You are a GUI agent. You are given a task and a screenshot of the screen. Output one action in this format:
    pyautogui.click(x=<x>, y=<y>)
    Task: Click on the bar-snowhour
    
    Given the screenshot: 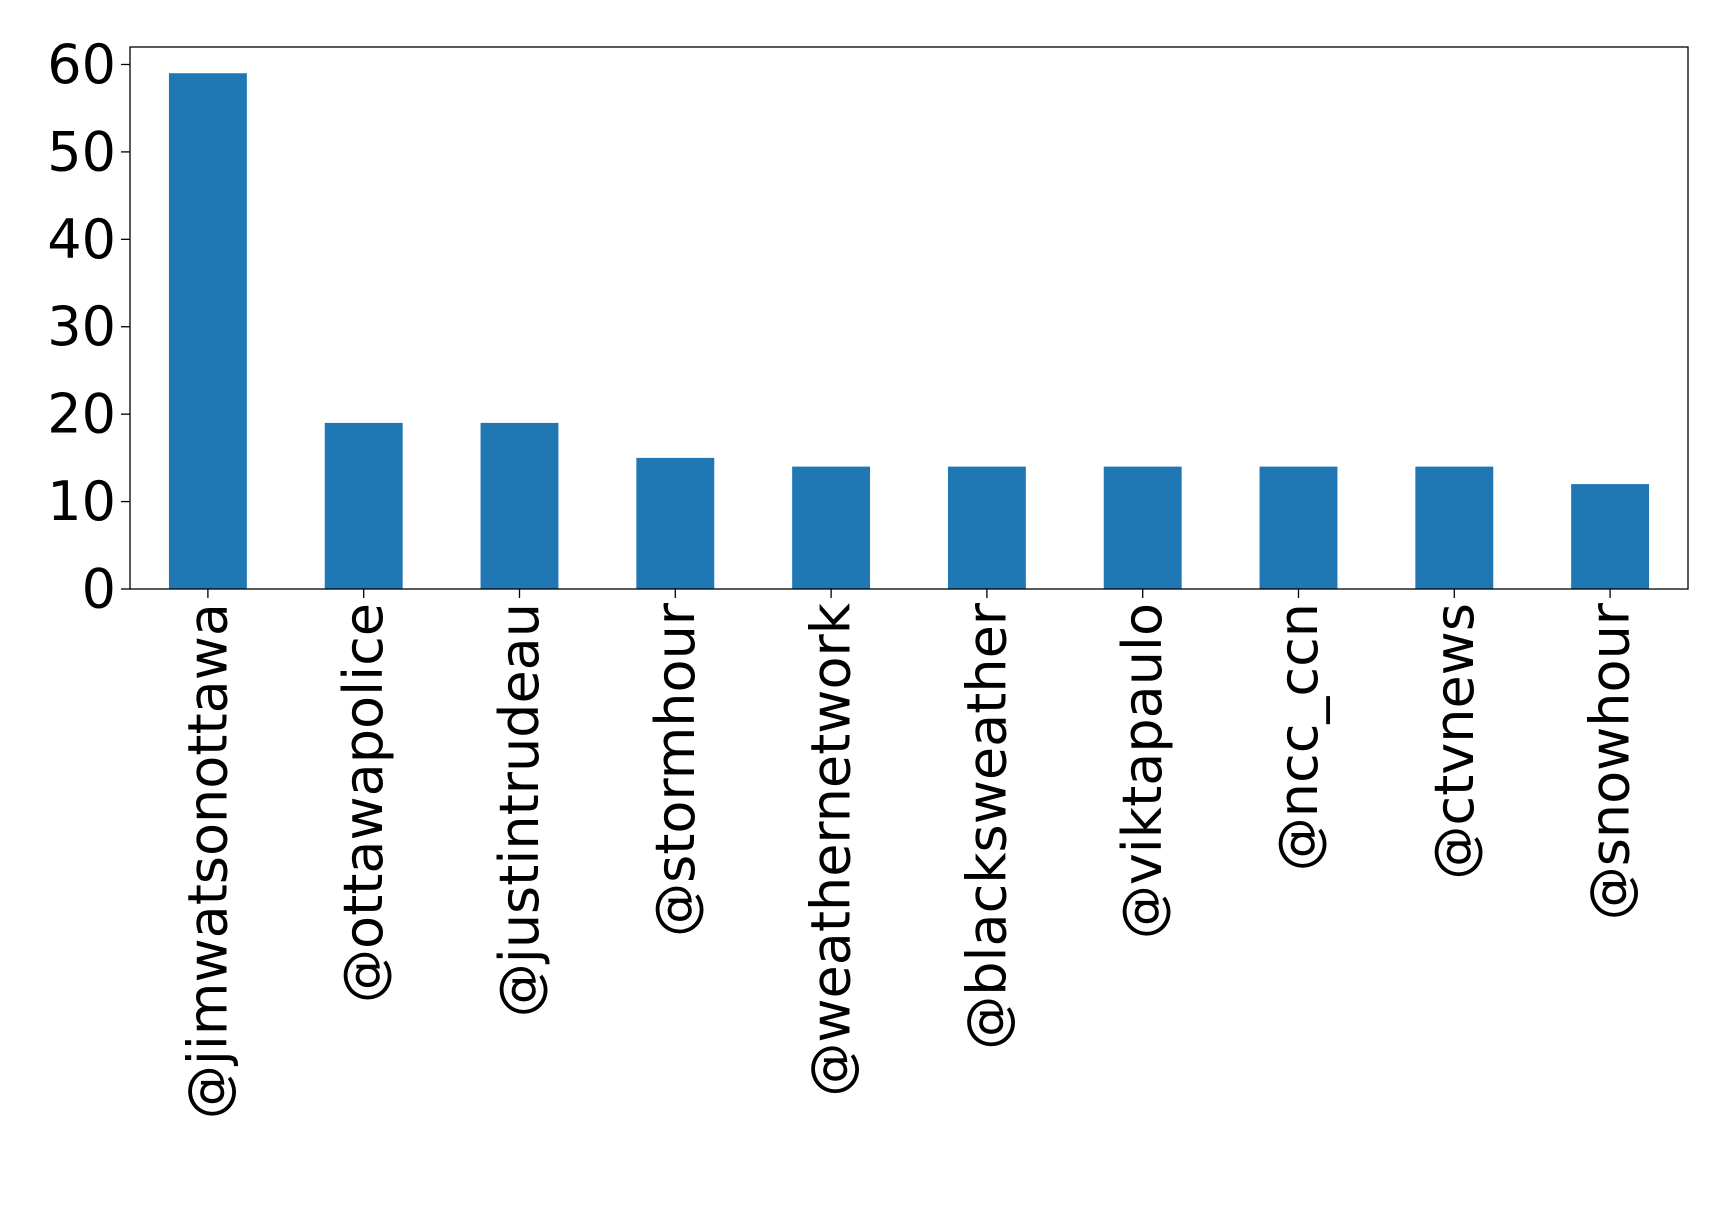 What is the action you would take?
    pyautogui.click(x=1610, y=536)
    